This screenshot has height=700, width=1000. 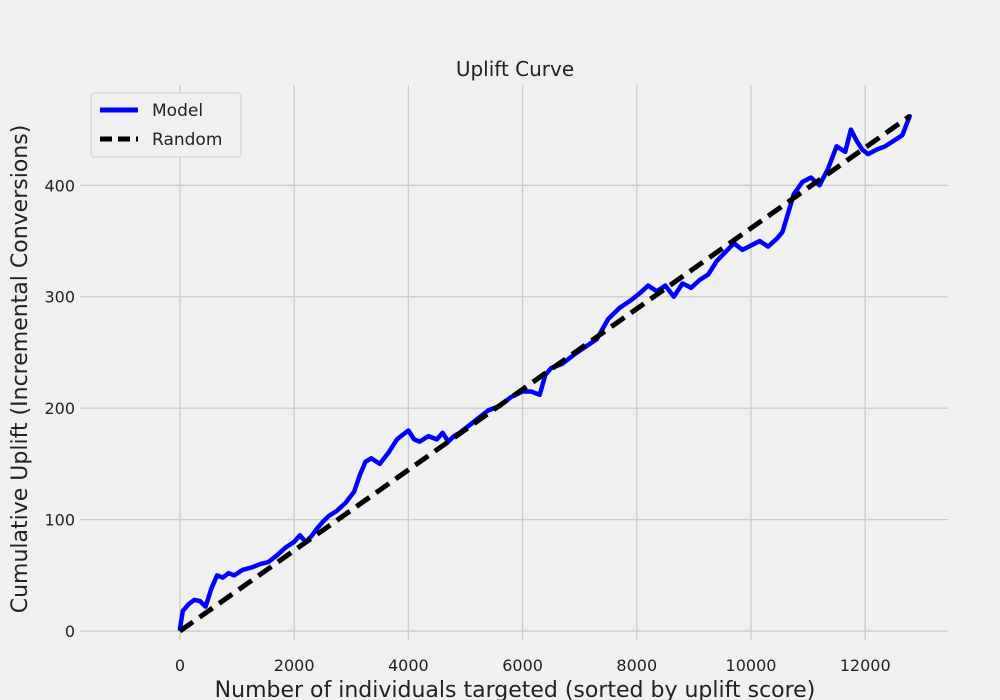 What do you see at coordinates (59, 185) in the screenshot?
I see `y-tick-label: 400` at bounding box center [59, 185].